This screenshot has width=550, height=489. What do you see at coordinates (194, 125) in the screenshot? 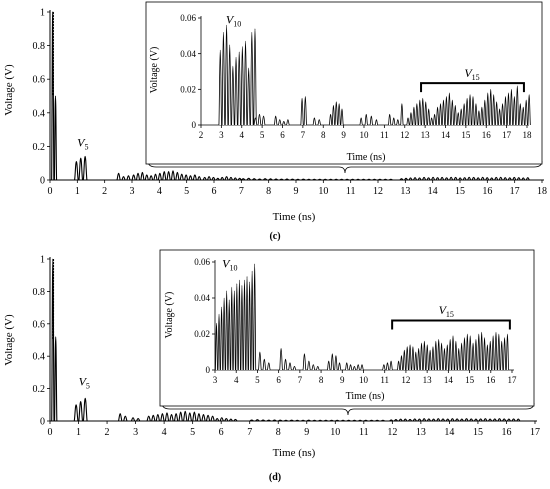
I see `y-tick-label: 0` at bounding box center [194, 125].